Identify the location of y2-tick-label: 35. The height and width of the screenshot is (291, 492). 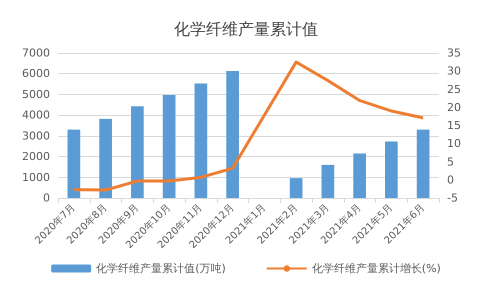
(454, 53).